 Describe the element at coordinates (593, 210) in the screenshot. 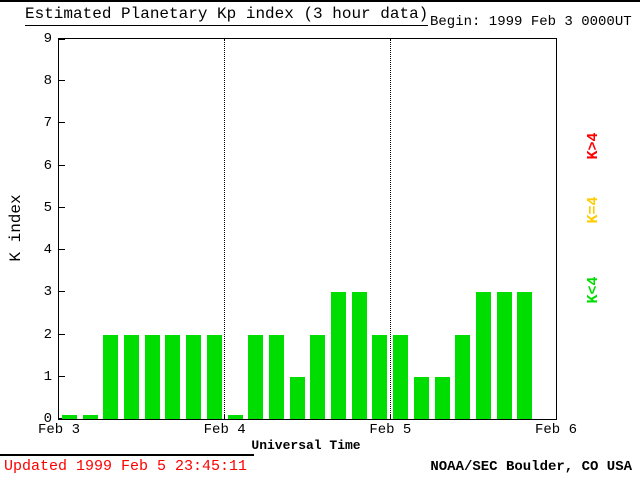

I see `legend-k-equal-4: K=4` at that location.